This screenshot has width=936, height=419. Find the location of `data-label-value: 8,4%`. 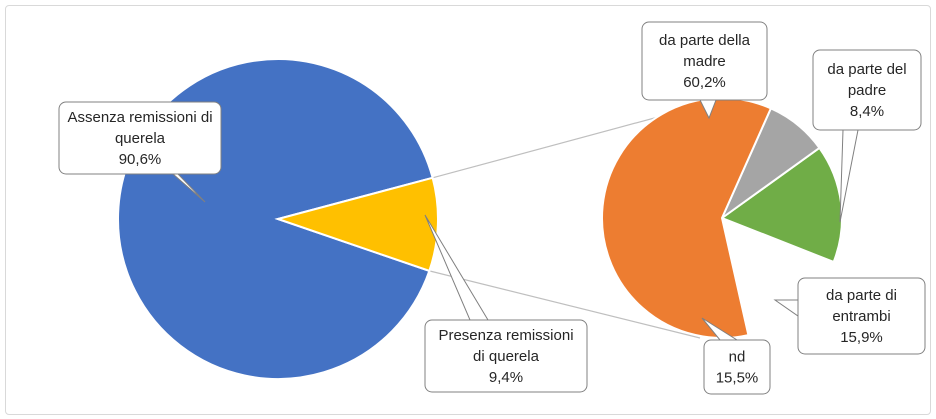

data-label-value: 8,4% is located at coordinates (867, 111).